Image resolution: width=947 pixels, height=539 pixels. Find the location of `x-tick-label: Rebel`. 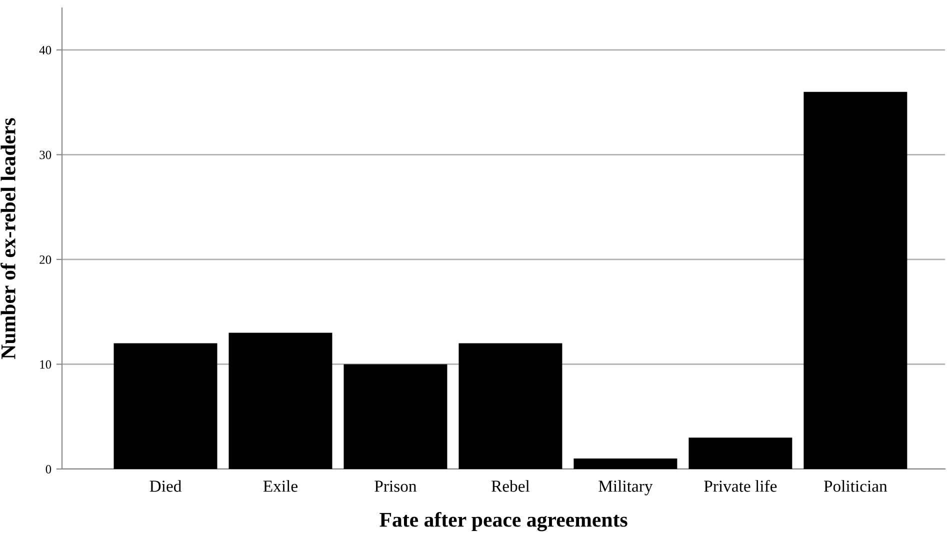

x-tick-label: Rebel is located at coordinates (510, 486).